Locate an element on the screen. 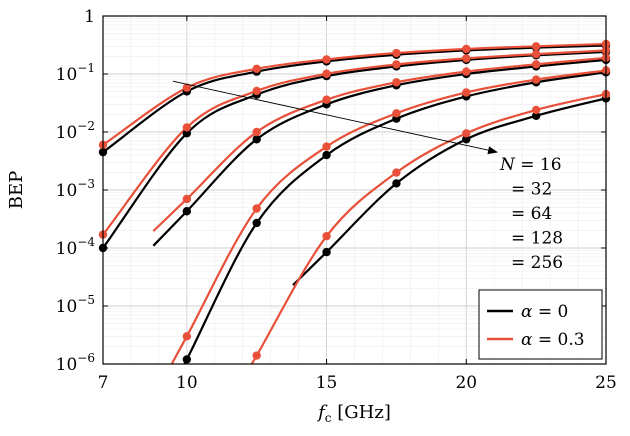 This screenshot has height=436, width=630. legend-label: α = 0.3 is located at coordinates (553, 340).